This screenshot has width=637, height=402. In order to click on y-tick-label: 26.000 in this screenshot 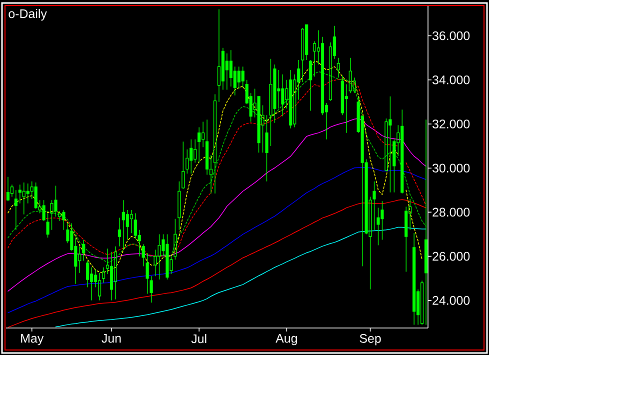, I will do `click(451, 256)`.